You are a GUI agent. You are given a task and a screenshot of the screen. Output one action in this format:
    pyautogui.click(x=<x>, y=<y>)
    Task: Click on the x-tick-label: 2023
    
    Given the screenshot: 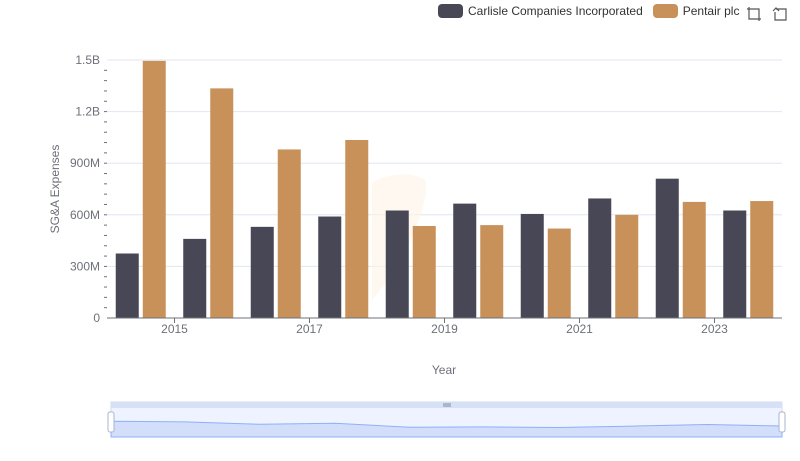 What is the action you would take?
    pyautogui.click(x=714, y=329)
    